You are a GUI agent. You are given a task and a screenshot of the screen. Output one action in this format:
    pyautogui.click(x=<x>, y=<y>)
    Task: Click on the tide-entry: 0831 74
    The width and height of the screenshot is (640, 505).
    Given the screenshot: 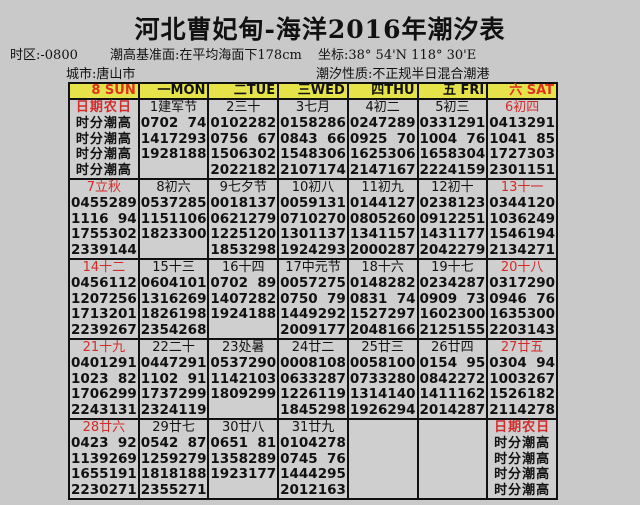 What is the action you would take?
    pyautogui.click(x=383, y=299)
    